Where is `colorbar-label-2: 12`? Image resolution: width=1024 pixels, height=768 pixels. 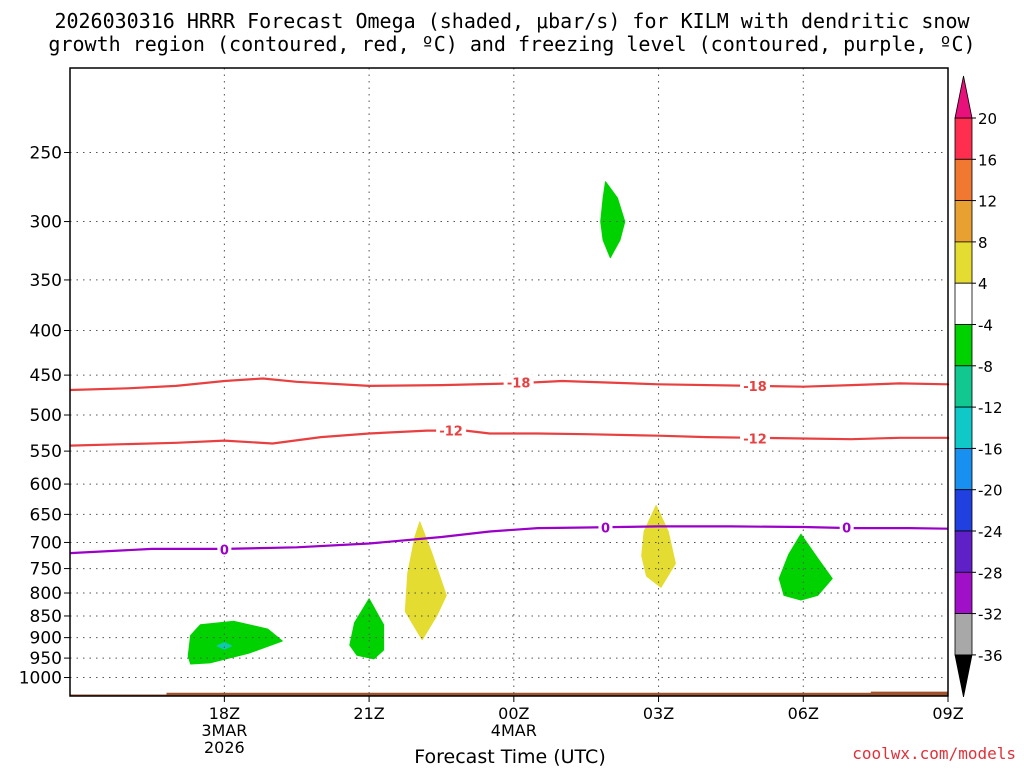 colorbar-label-2: 12 is located at coordinates (987, 202).